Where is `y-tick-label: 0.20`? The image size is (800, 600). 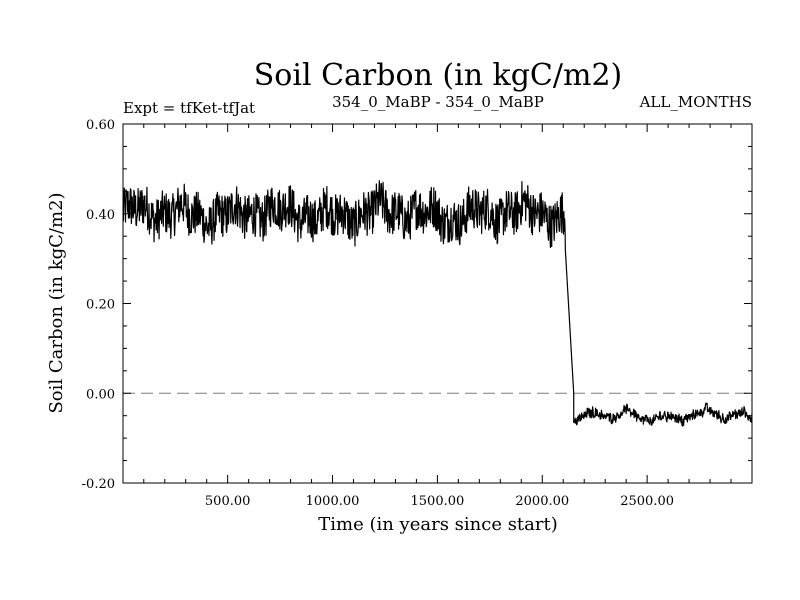
y-tick-label: 0.20 is located at coordinates (100, 305).